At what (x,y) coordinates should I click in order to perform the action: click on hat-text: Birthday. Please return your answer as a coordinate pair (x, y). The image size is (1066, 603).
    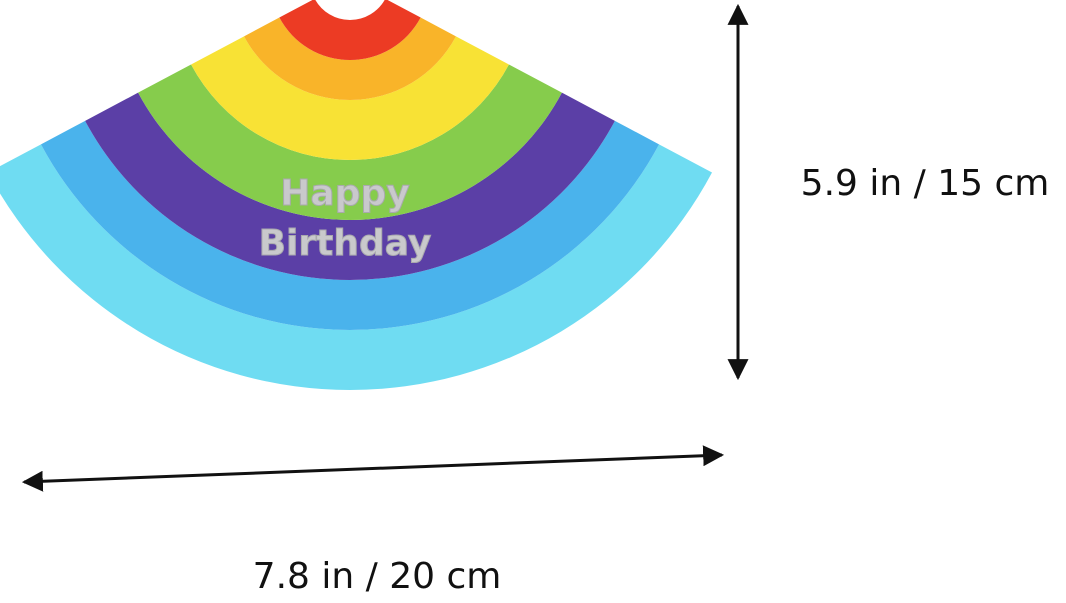
    Looking at the image, I should click on (345, 243).